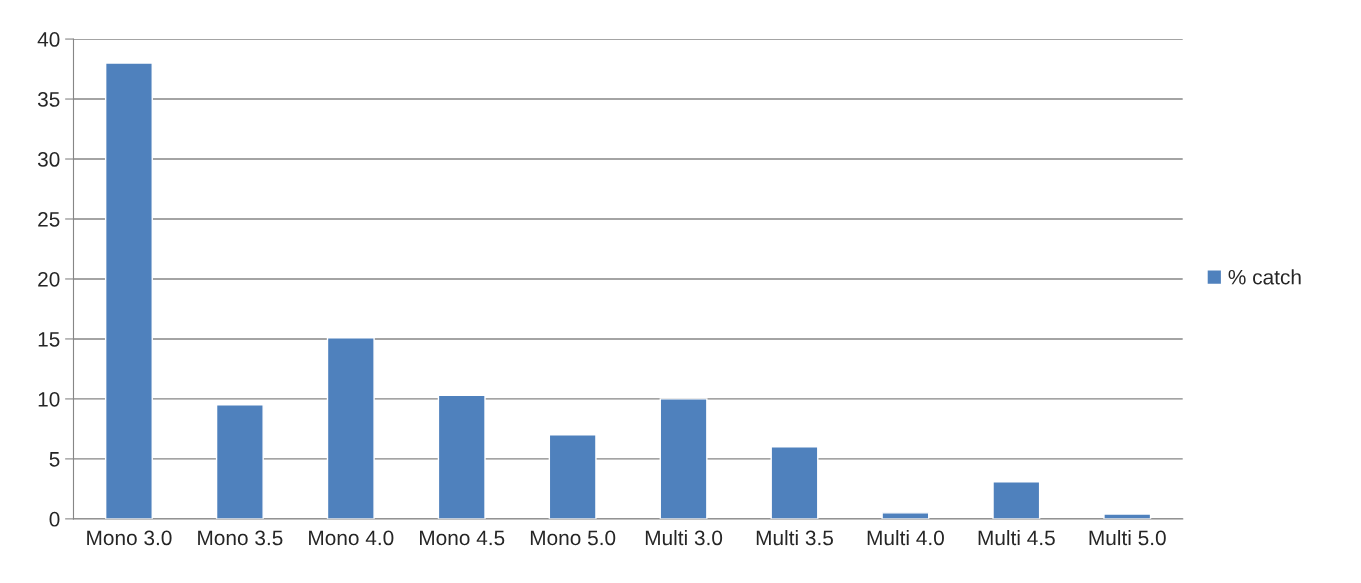  Describe the element at coordinates (1016, 537) in the screenshot. I see `x-tick-label: Multi 4.5` at that location.